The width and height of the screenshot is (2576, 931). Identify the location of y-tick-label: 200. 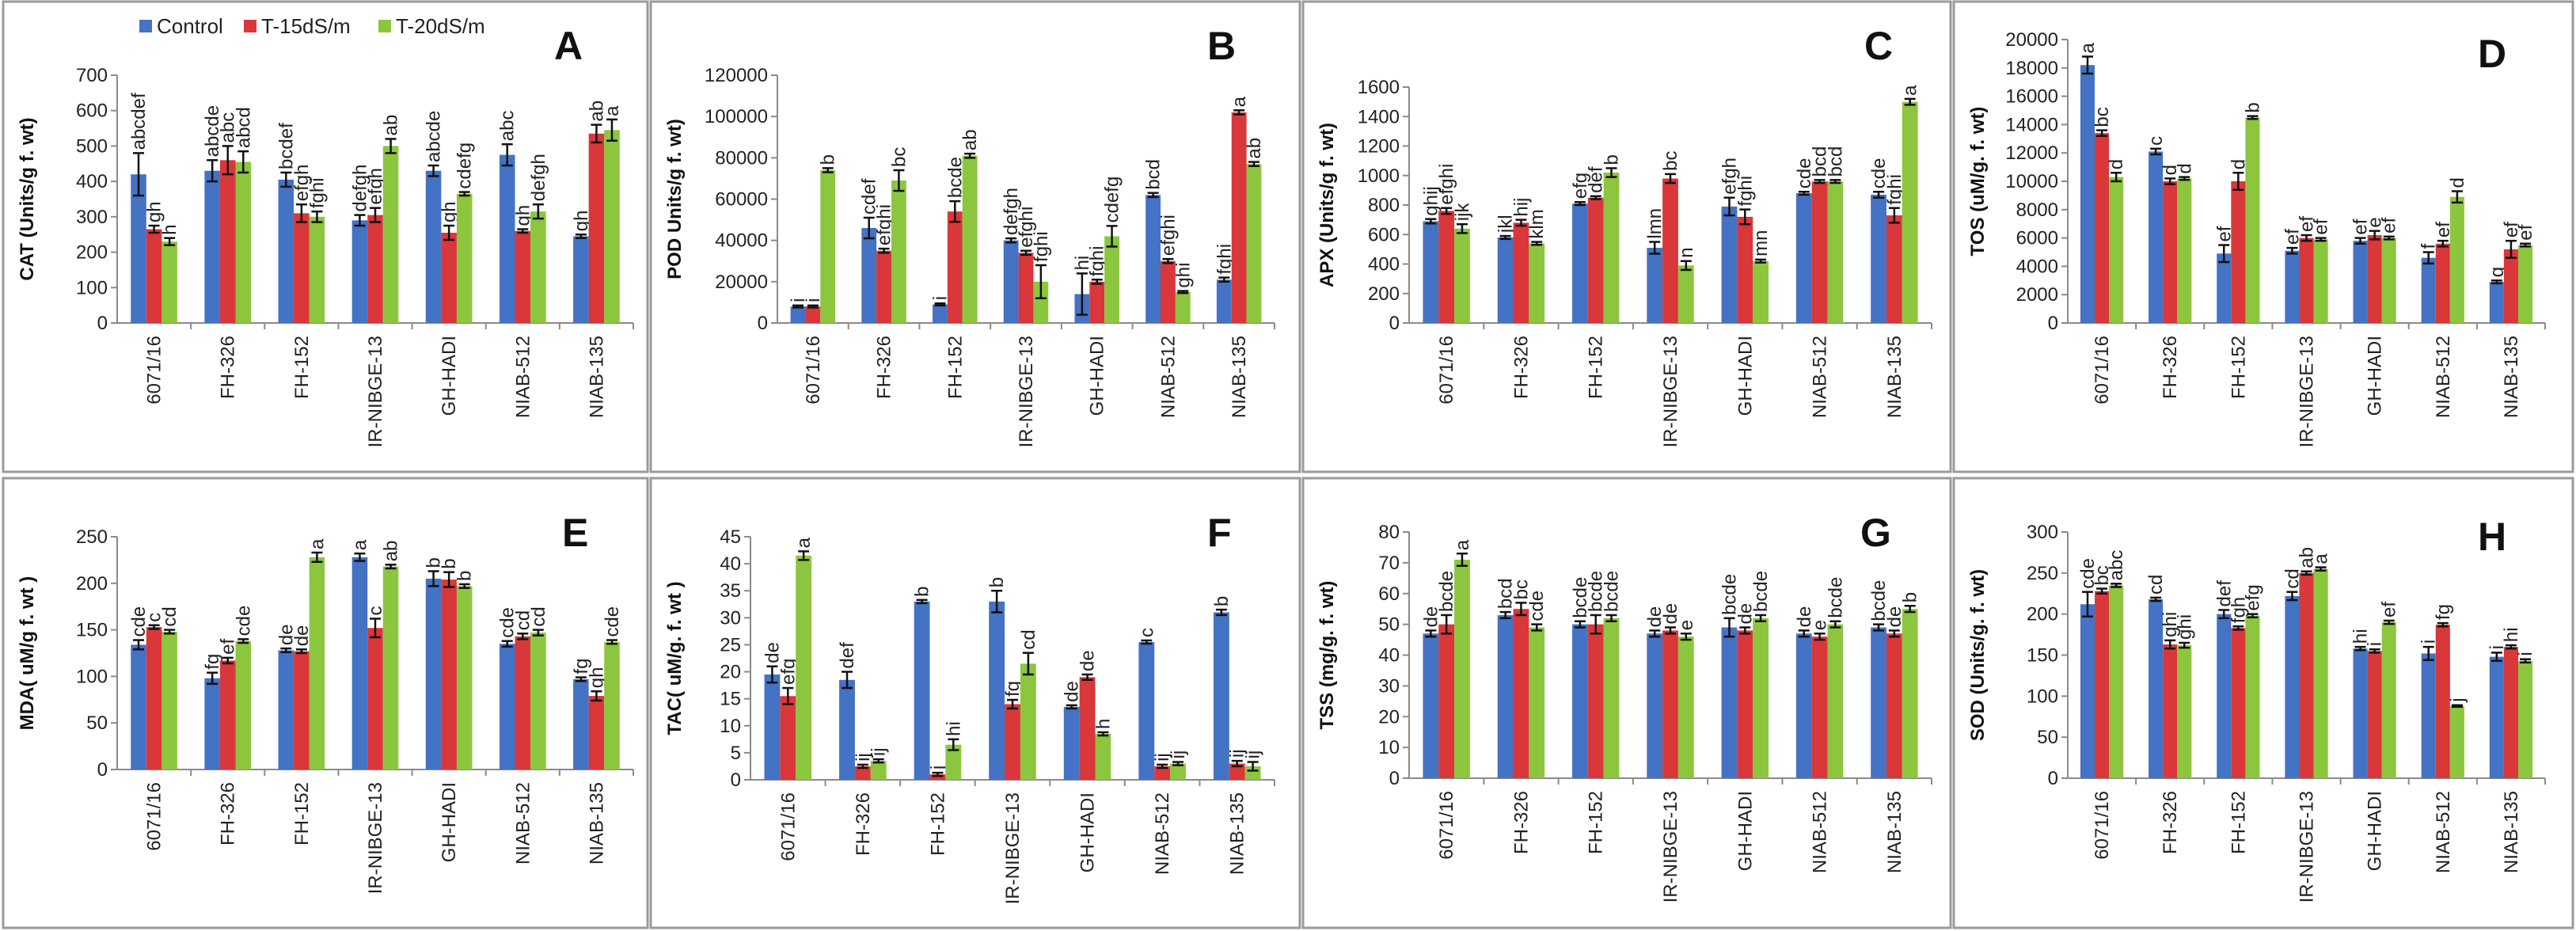
(92, 584).